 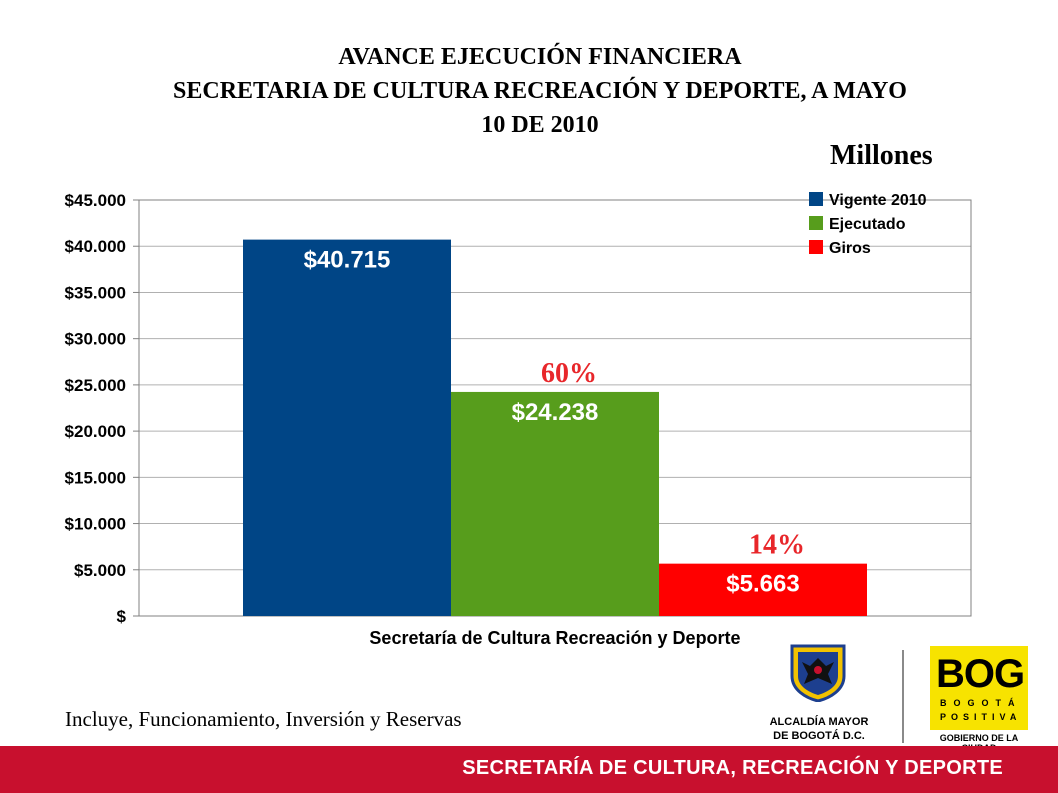 What do you see at coordinates (95, 477) in the screenshot?
I see `y-tick-label: $15.000` at bounding box center [95, 477].